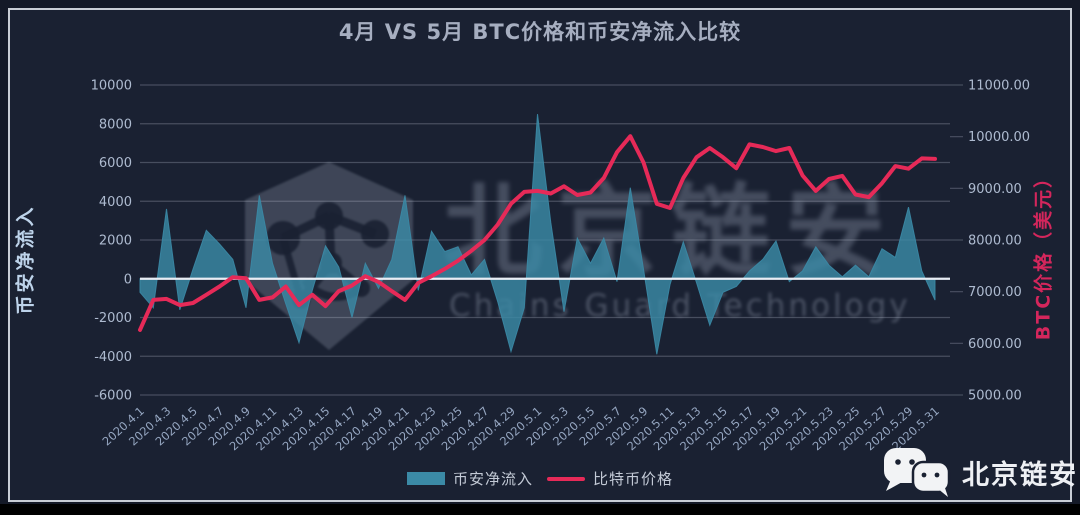 The height and width of the screenshot is (515, 1080). I want to click on svg-text: 2000, so click(115, 241).